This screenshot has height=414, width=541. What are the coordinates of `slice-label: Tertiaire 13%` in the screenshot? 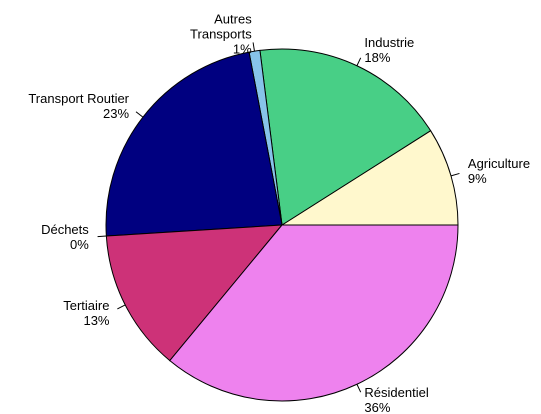 It's located at (86, 313).